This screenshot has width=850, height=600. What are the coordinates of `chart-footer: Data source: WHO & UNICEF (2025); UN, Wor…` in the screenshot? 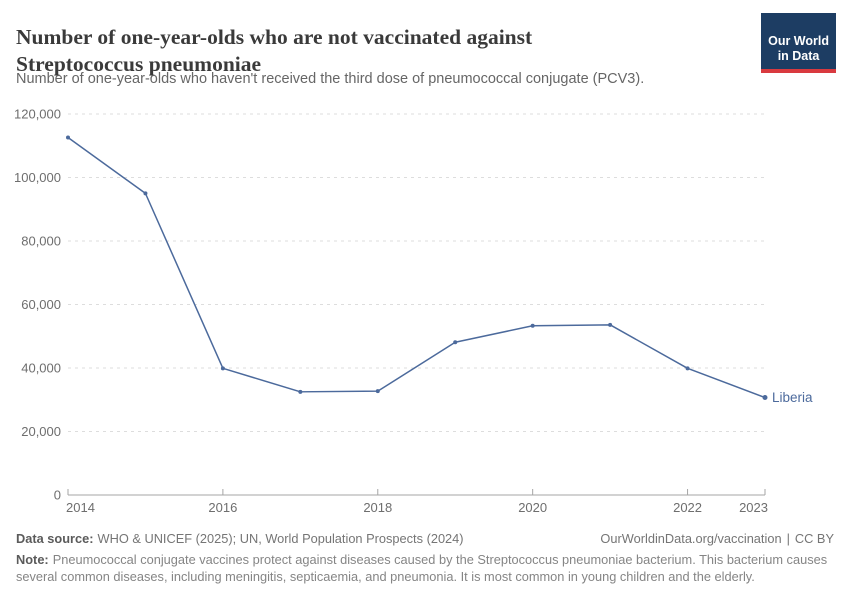 It's located at (425, 558).